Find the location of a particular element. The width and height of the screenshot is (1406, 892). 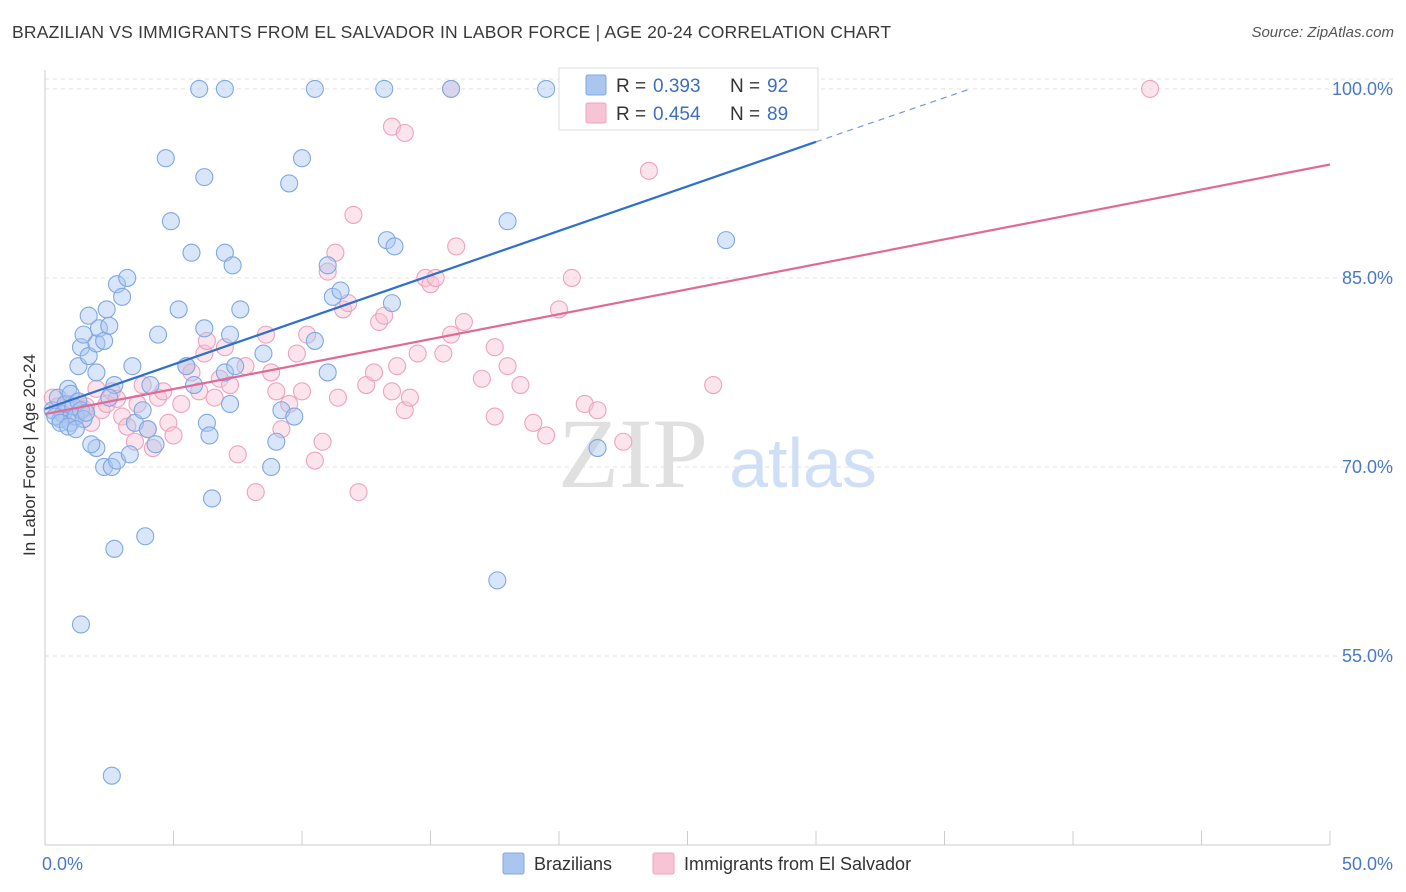

legend-r-value-immigrants: 0.454 is located at coordinates (677, 114).